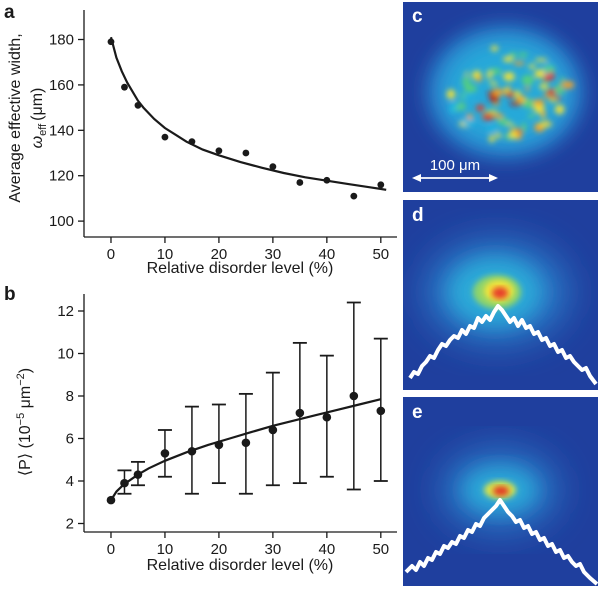  What do you see at coordinates (455, 165) in the screenshot?
I see `scale-bar-label: 100 μm` at bounding box center [455, 165].